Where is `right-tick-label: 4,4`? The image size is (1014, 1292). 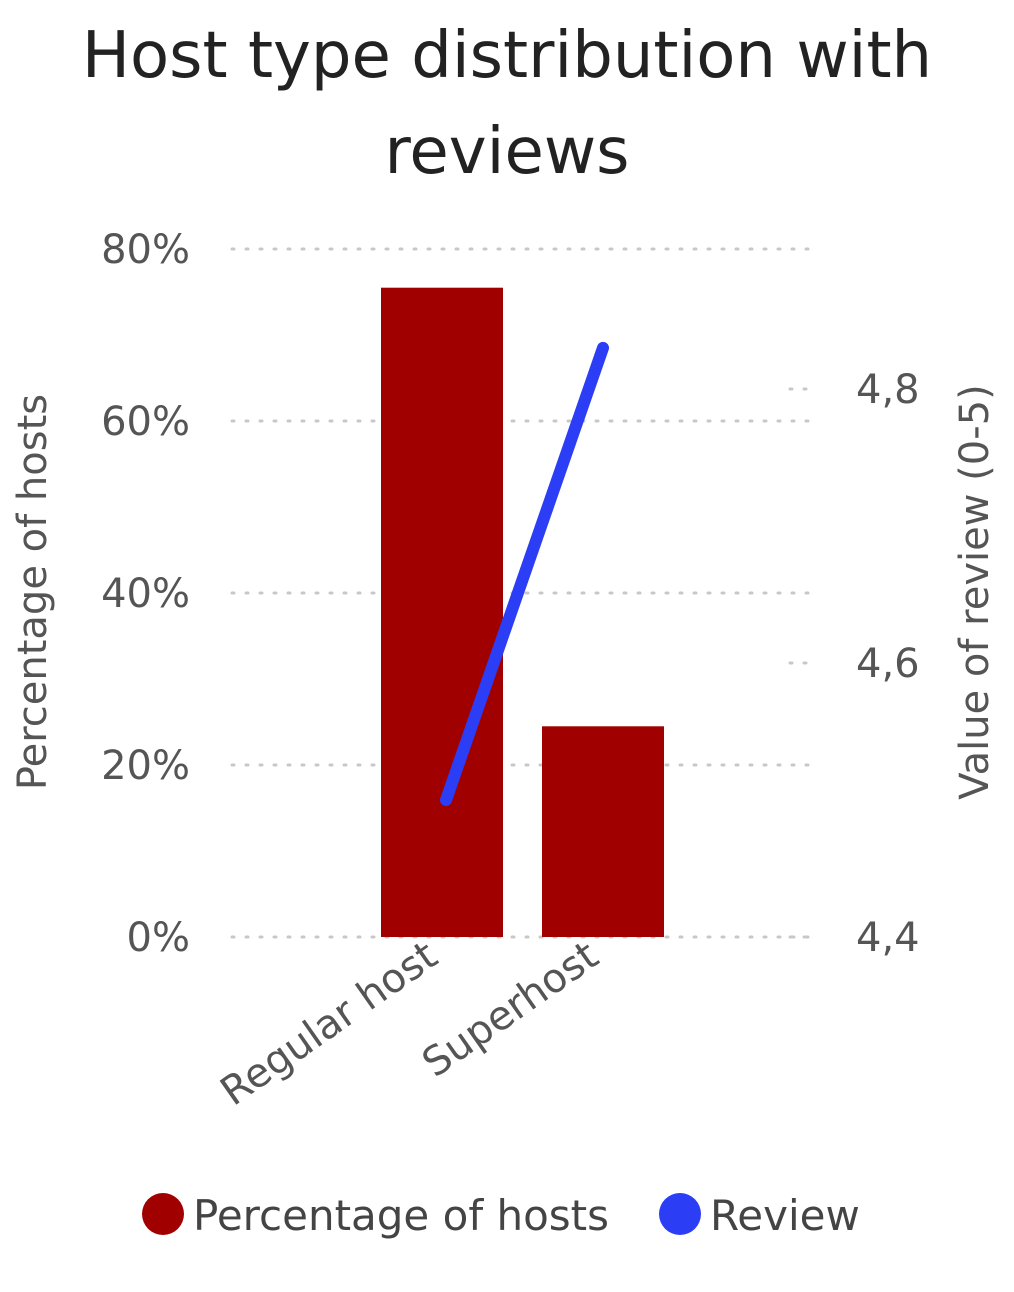 right-tick-label: 4,4 is located at coordinates (888, 938).